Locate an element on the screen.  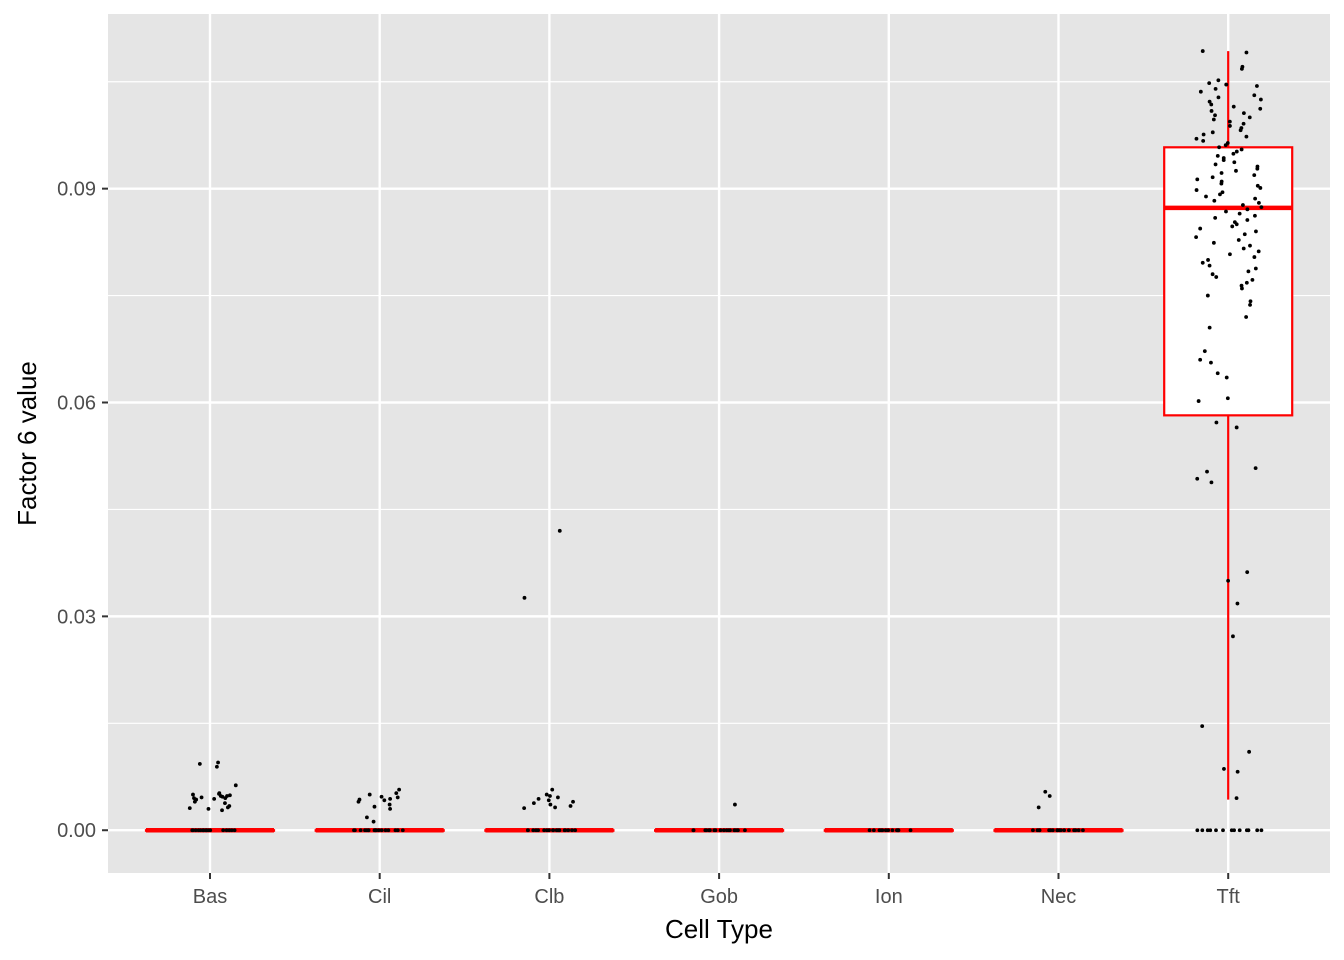
points-tft is located at coordinates (1229, 441).